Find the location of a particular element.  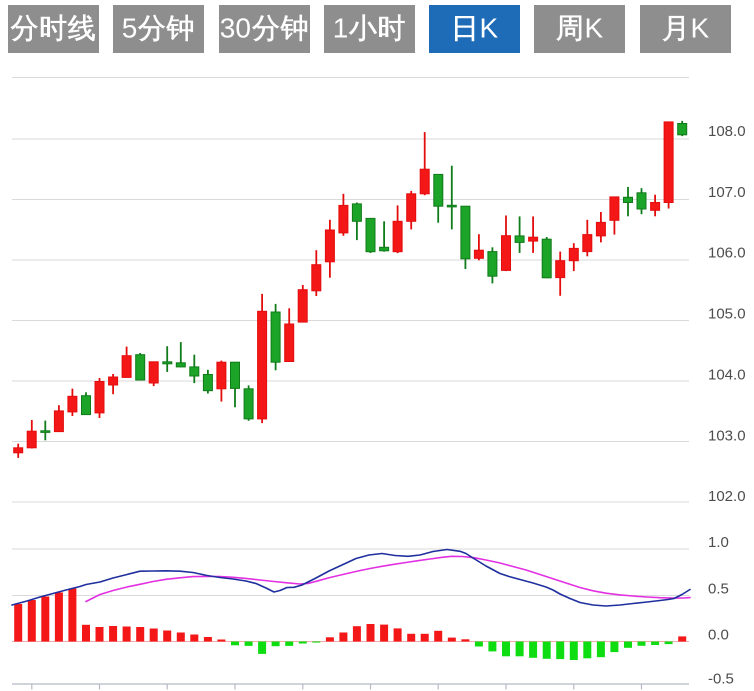

svg-text: 105.0 is located at coordinates (727, 314).